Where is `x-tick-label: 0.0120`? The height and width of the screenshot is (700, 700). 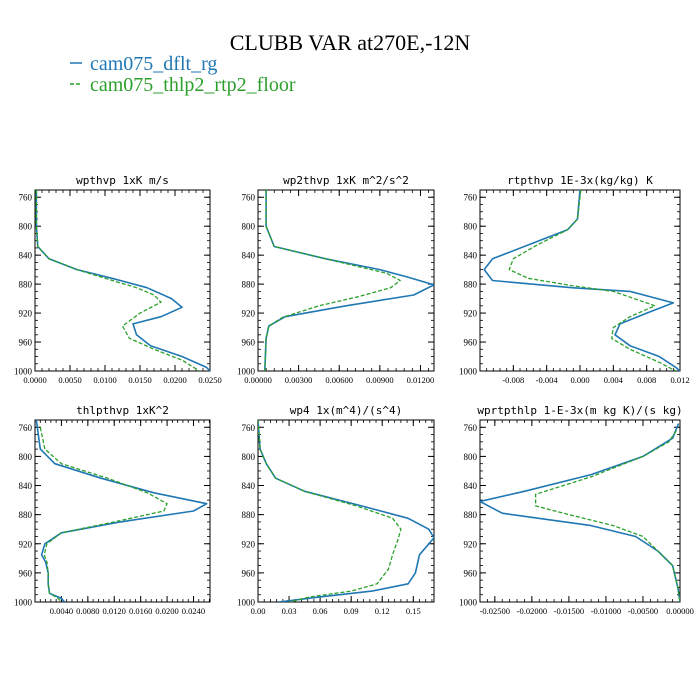 x-tick-label: 0.0120 is located at coordinates (114, 611).